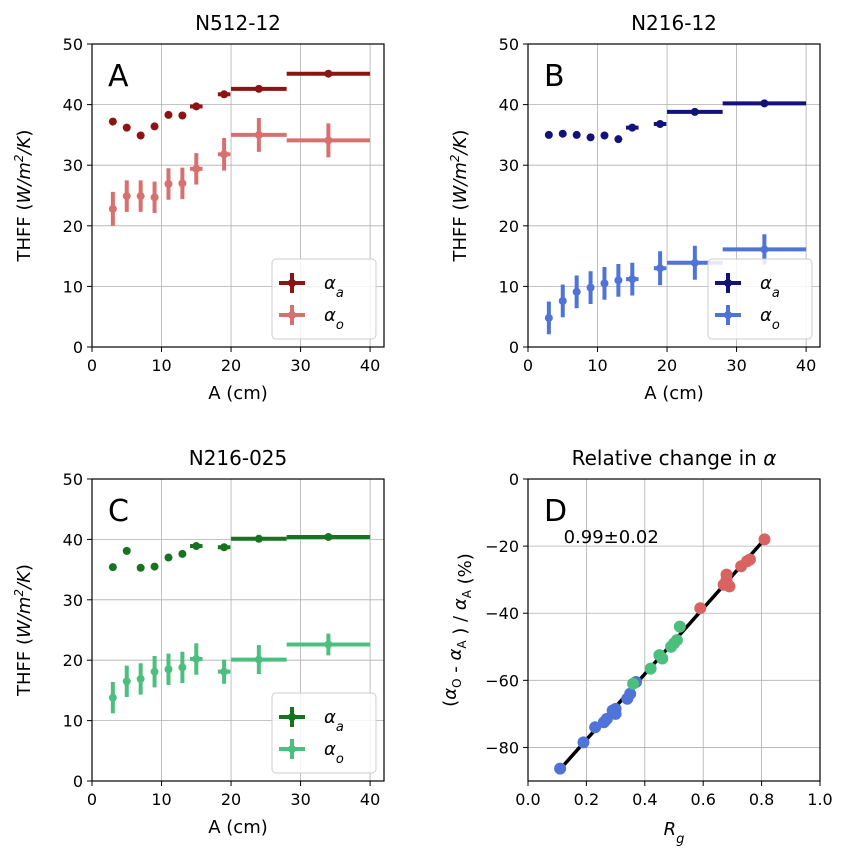  I want to click on chart-title: N512-12, so click(238, 23).